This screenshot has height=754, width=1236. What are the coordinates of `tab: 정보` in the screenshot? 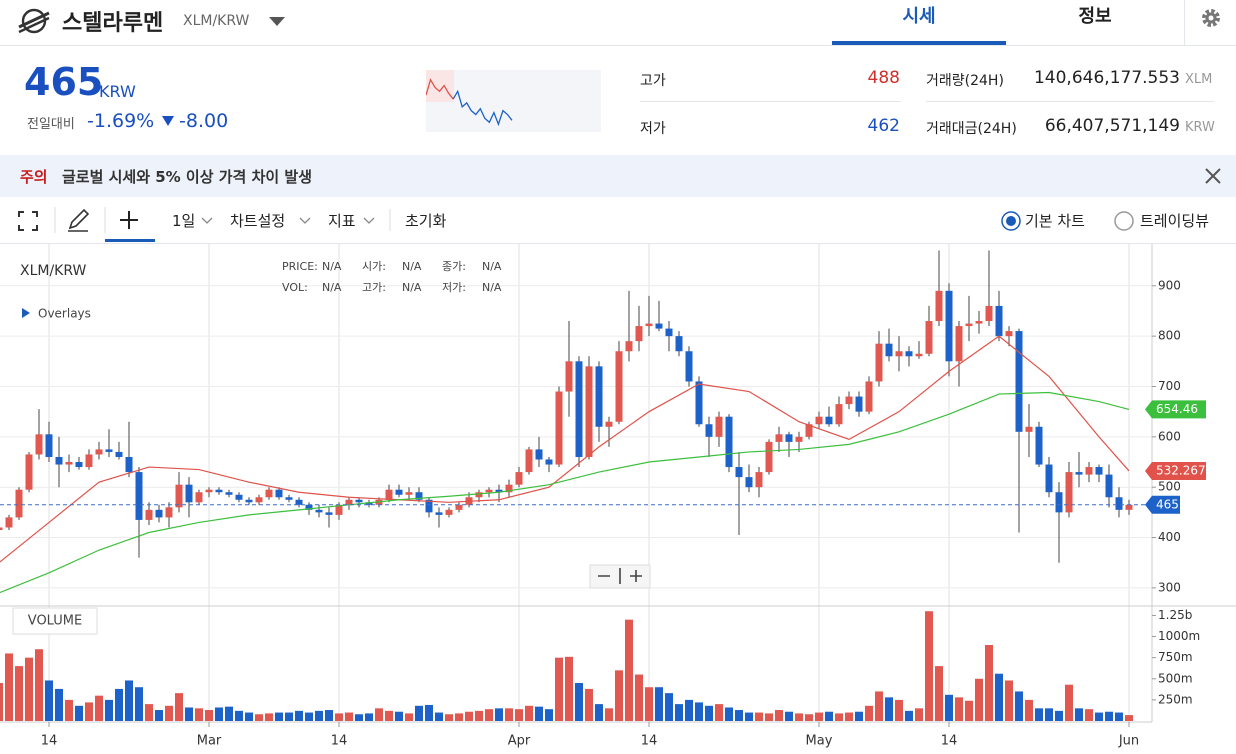 It's located at (1095, 16).